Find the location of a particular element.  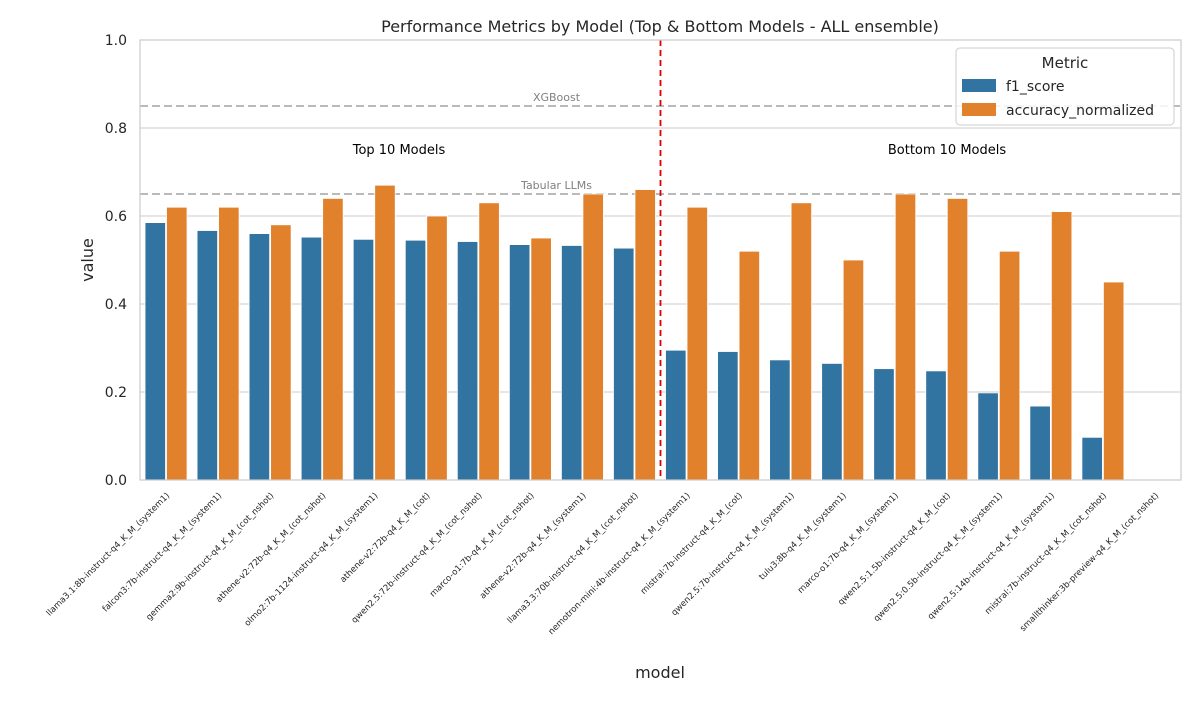

x-axis-label: model is located at coordinates (660, 672).